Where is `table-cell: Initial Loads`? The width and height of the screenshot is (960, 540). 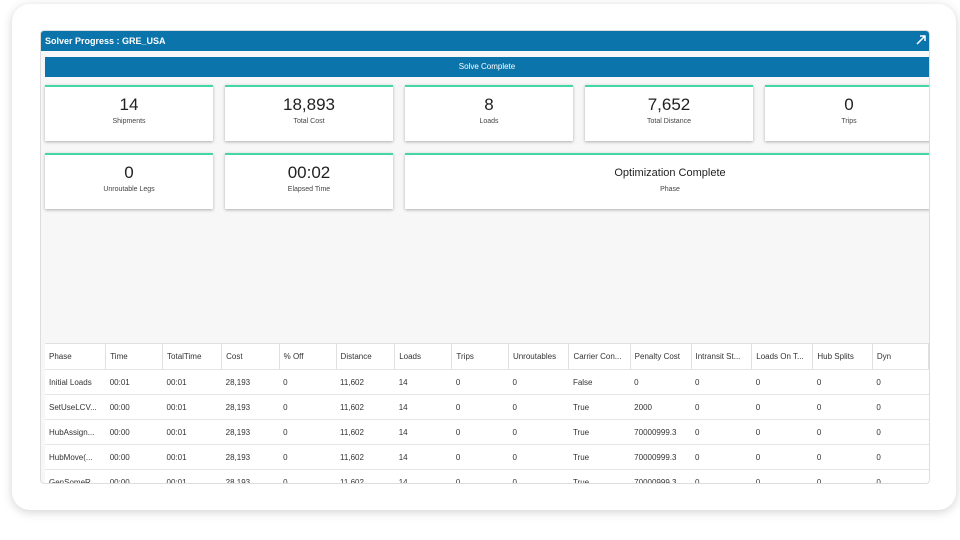
table-cell: Initial Loads is located at coordinates (75, 382).